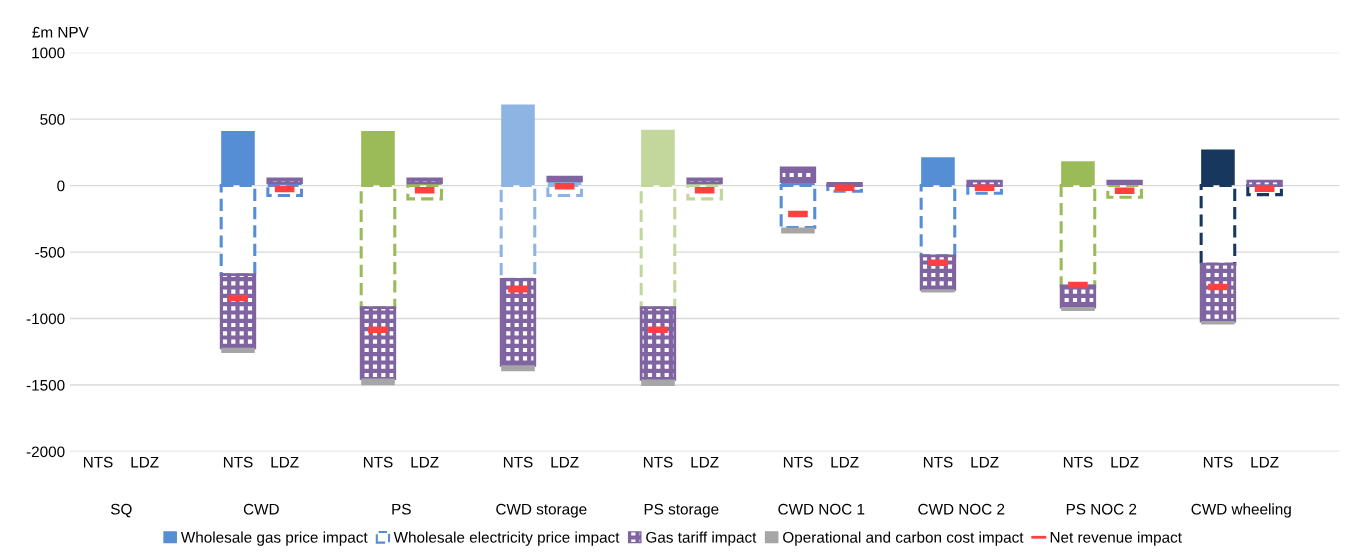  What do you see at coordinates (61, 186) in the screenshot?
I see `y-tick-label: 0` at bounding box center [61, 186].